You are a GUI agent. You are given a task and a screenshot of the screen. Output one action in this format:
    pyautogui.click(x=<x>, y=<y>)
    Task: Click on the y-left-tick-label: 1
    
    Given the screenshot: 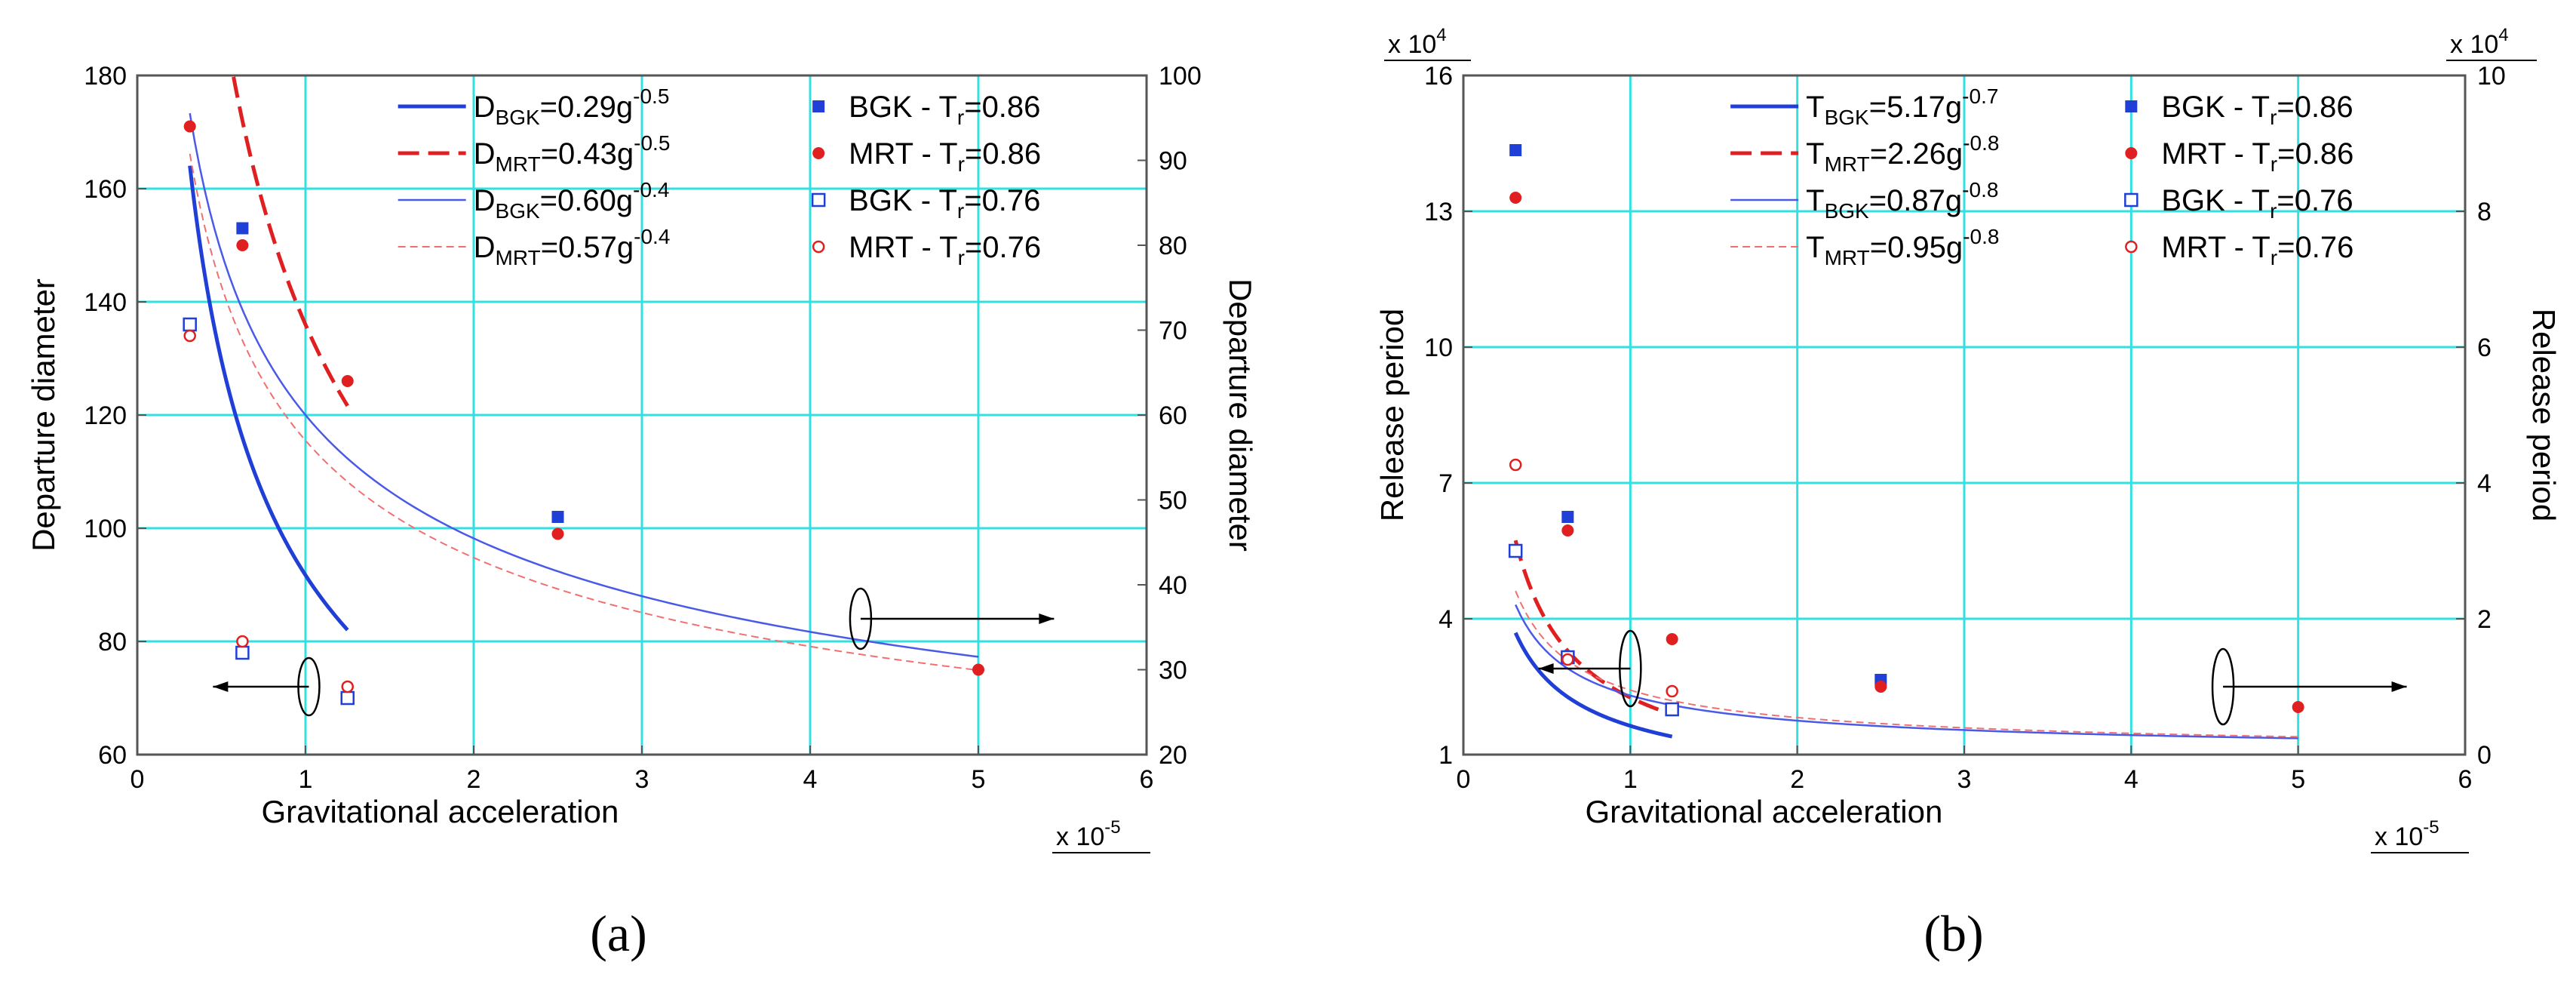 What is the action you would take?
    pyautogui.click(x=1445, y=755)
    